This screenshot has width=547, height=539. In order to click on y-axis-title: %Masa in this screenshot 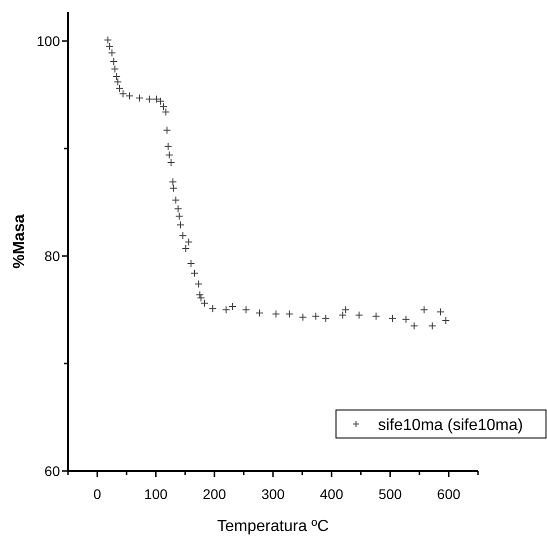, I will do `click(19, 241)`.